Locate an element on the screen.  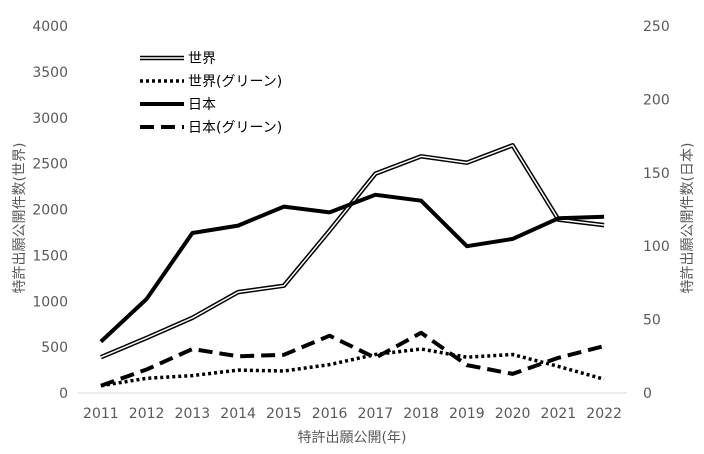
y-right-tick-label: 250 is located at coordinates (656, 27).